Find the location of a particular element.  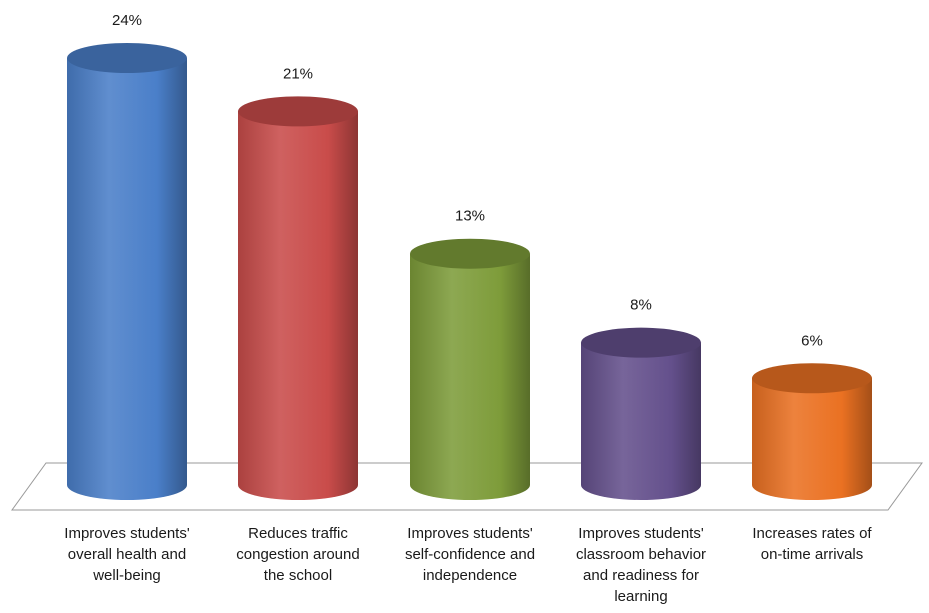

chart-floor is located at coordinates (467, 486).